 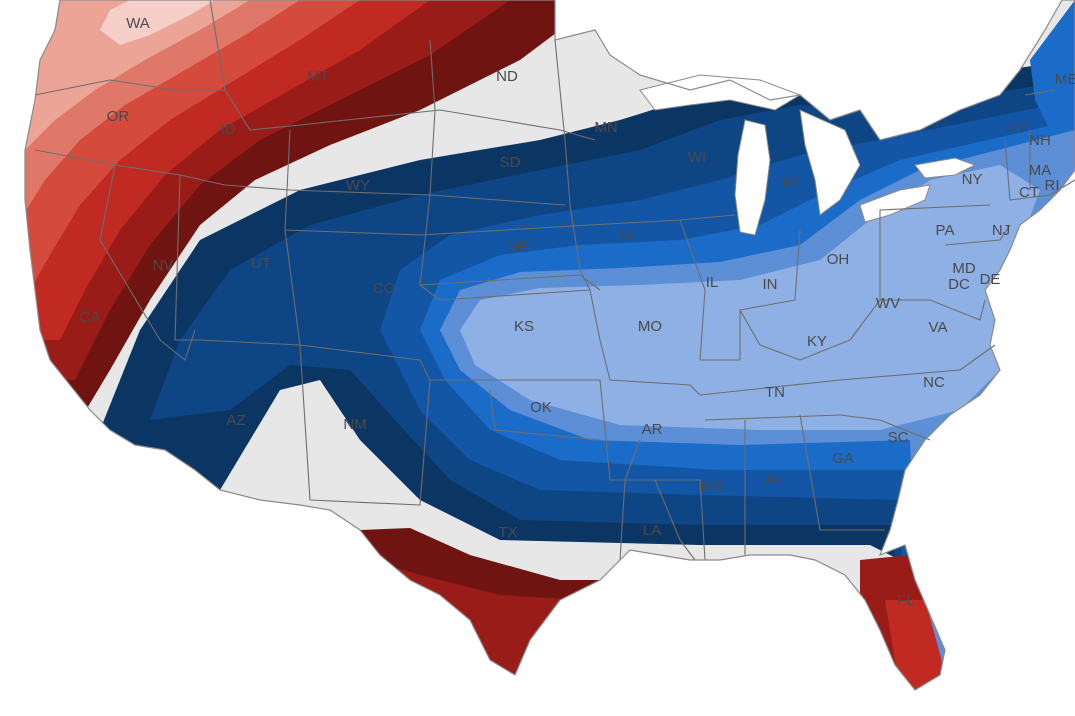 I want to click on state-label-sd: SD, so click(x=510, y=162).